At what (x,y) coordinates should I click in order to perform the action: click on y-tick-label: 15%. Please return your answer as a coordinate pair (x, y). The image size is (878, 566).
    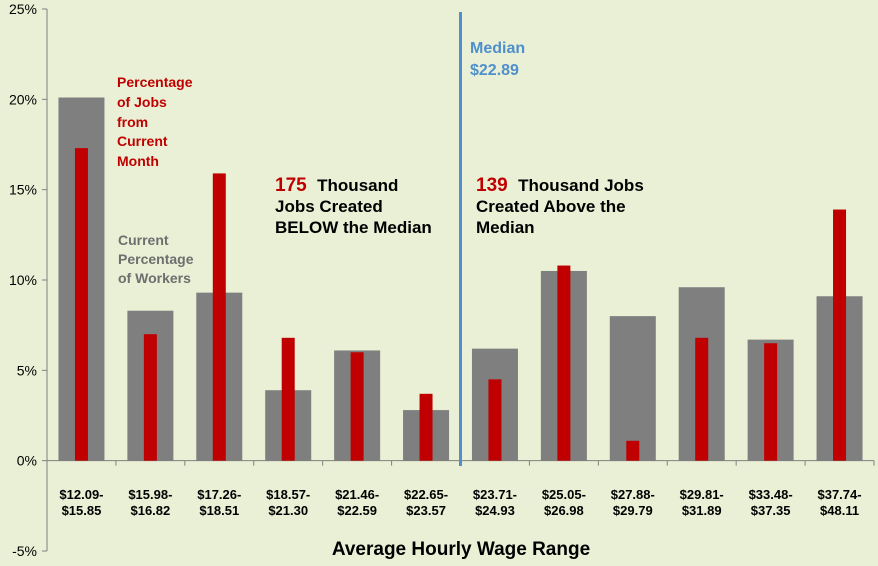
    Looking at the image, I should click on (23, 190).